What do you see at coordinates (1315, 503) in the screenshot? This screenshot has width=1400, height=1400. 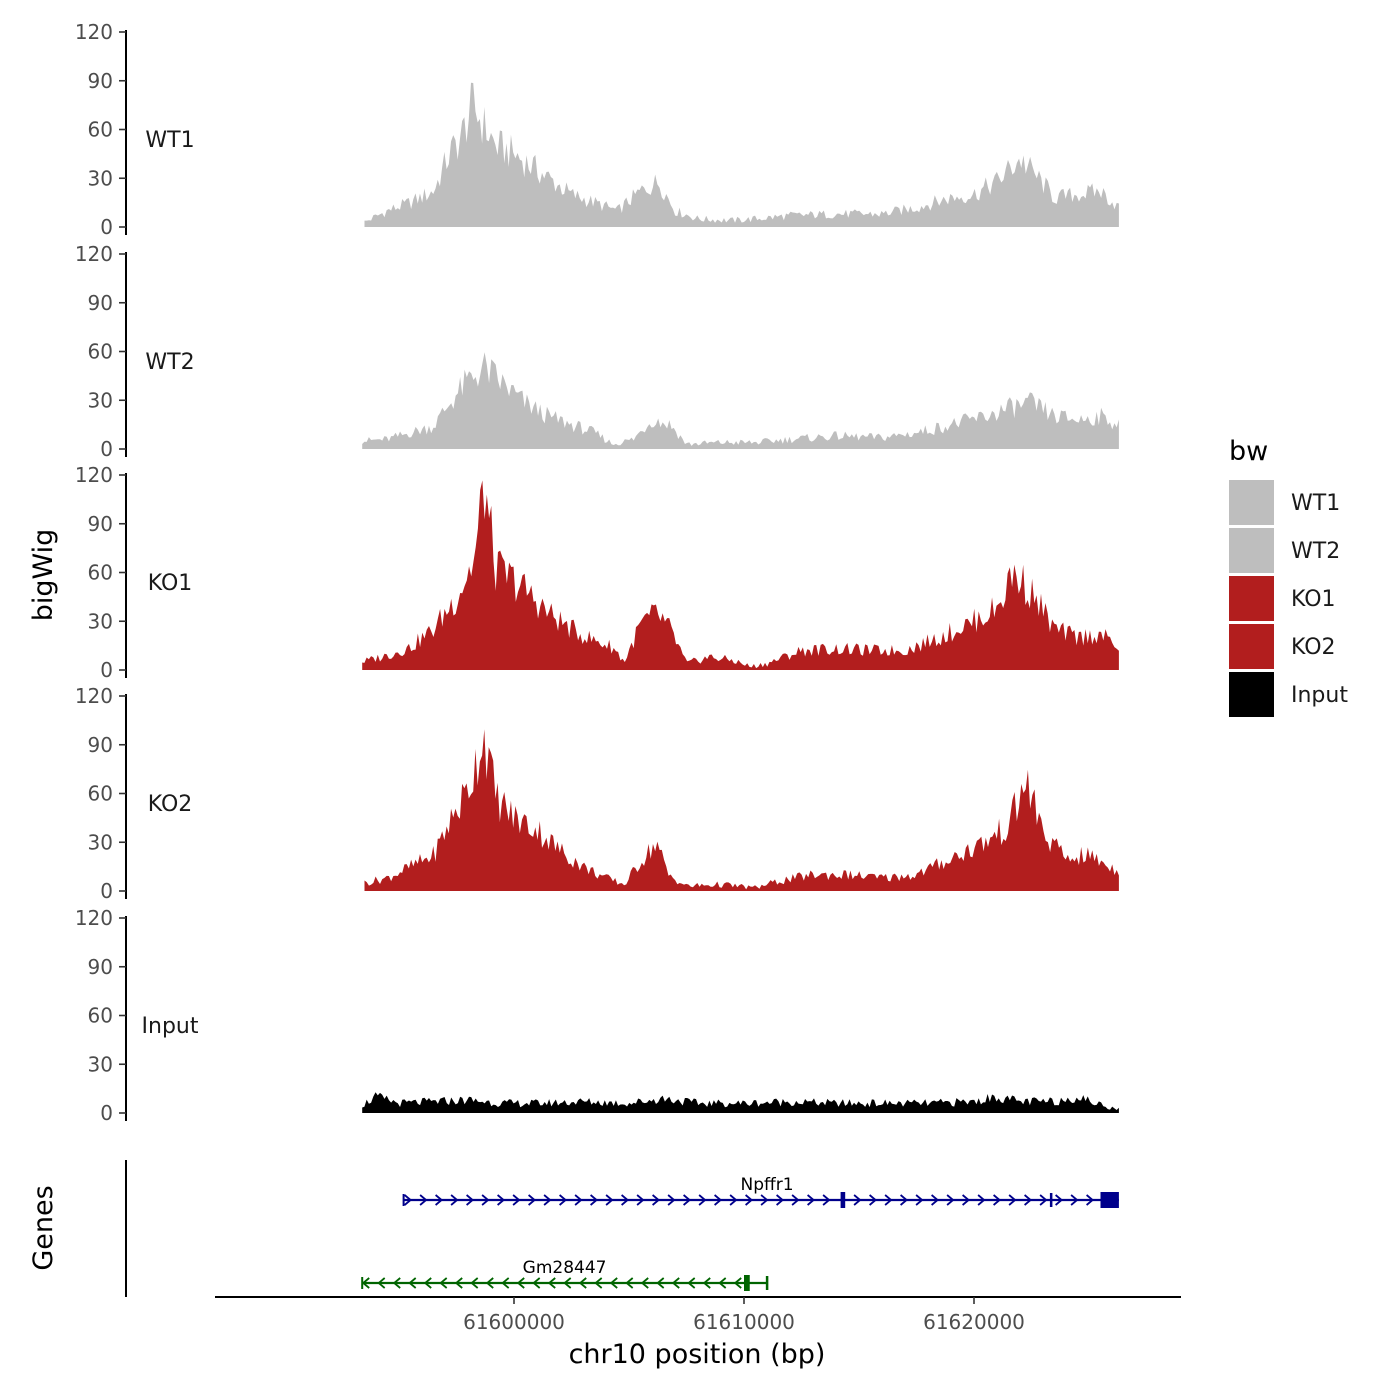 I see `legend-label: WT1` at bounding box center [1315, 503].